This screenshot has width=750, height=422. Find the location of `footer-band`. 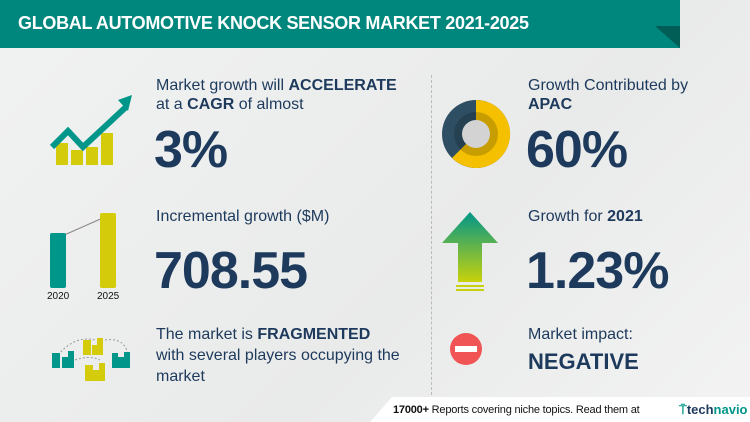

footer-band is located at coordinates (560, 409).